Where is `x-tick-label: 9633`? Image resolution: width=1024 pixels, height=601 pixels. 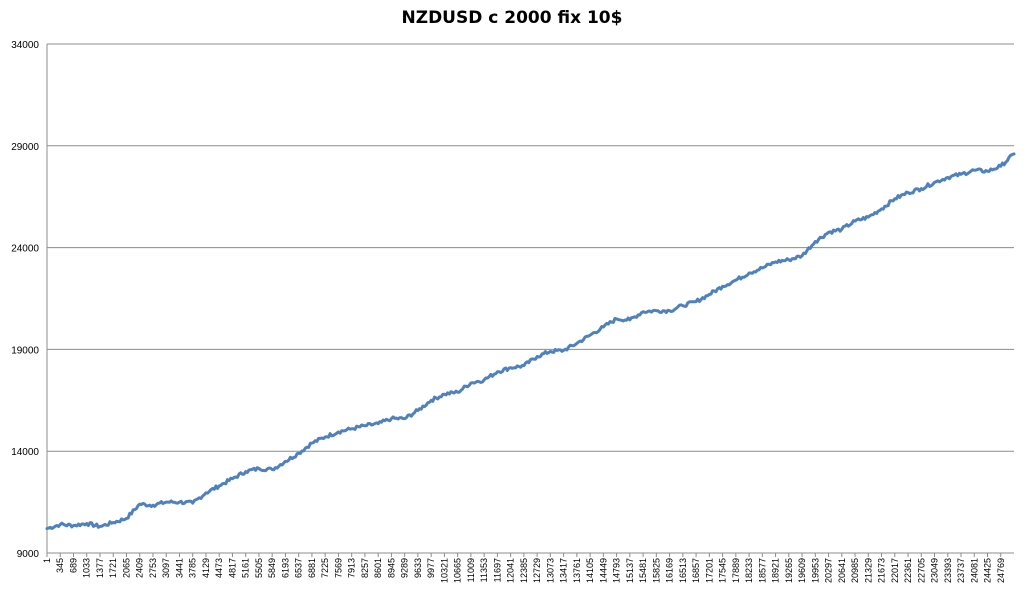
x-tick-label: 9633 is located at coordinates (418, 568).